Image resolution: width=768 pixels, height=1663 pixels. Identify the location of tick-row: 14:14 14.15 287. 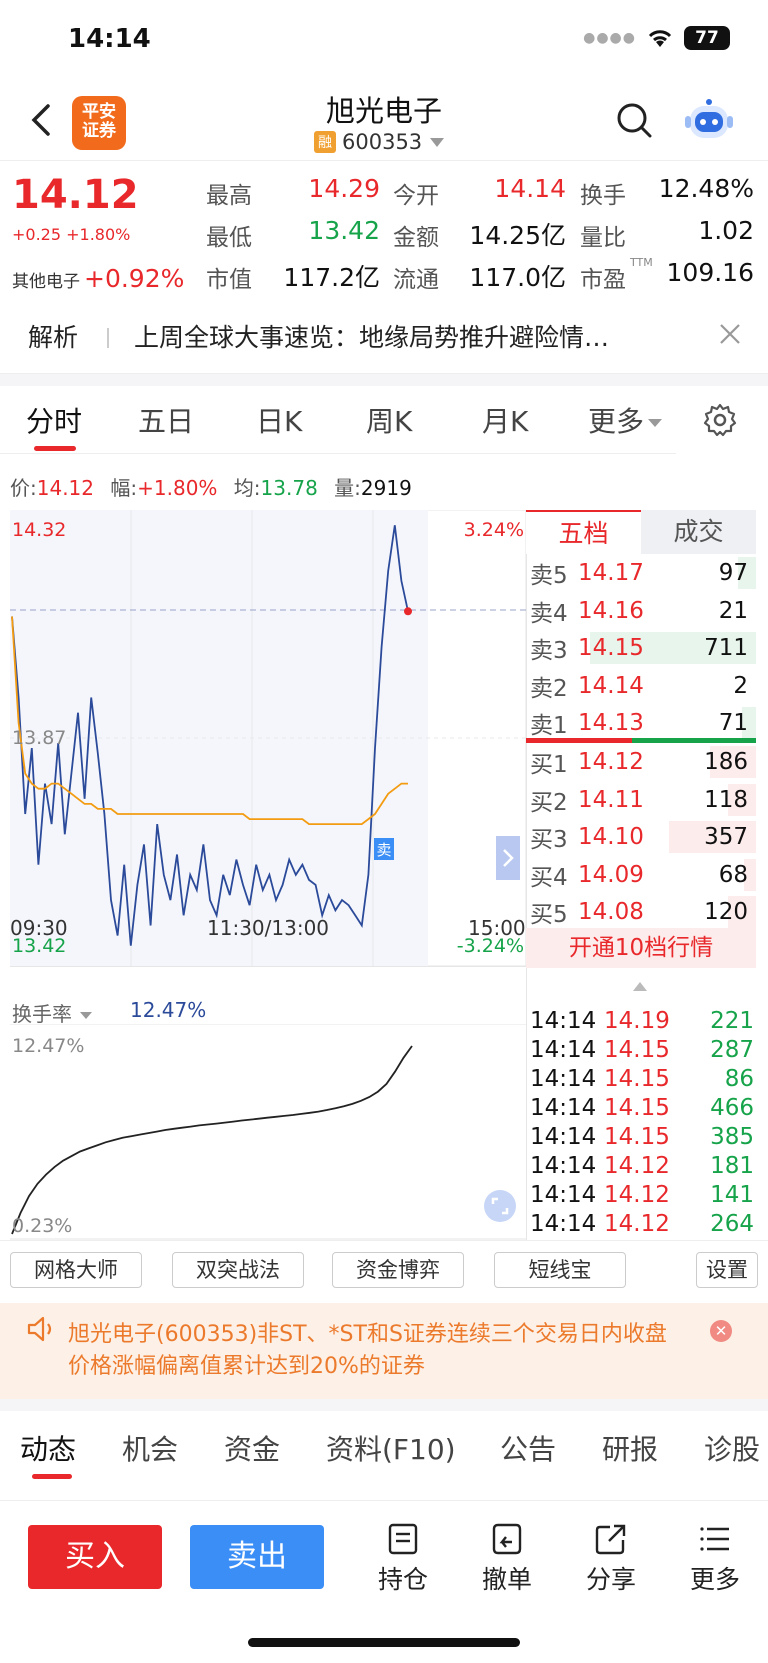
(642, 1051).